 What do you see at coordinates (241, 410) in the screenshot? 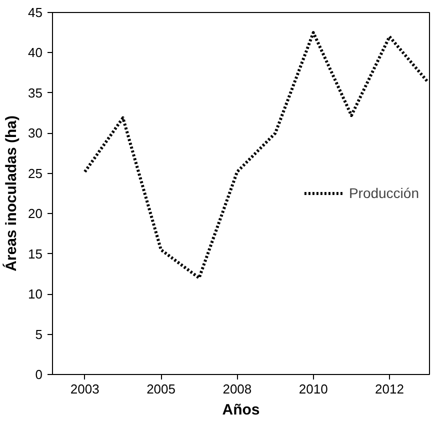
I see `x-axis-title: Años` at bounding box center [241, 410].